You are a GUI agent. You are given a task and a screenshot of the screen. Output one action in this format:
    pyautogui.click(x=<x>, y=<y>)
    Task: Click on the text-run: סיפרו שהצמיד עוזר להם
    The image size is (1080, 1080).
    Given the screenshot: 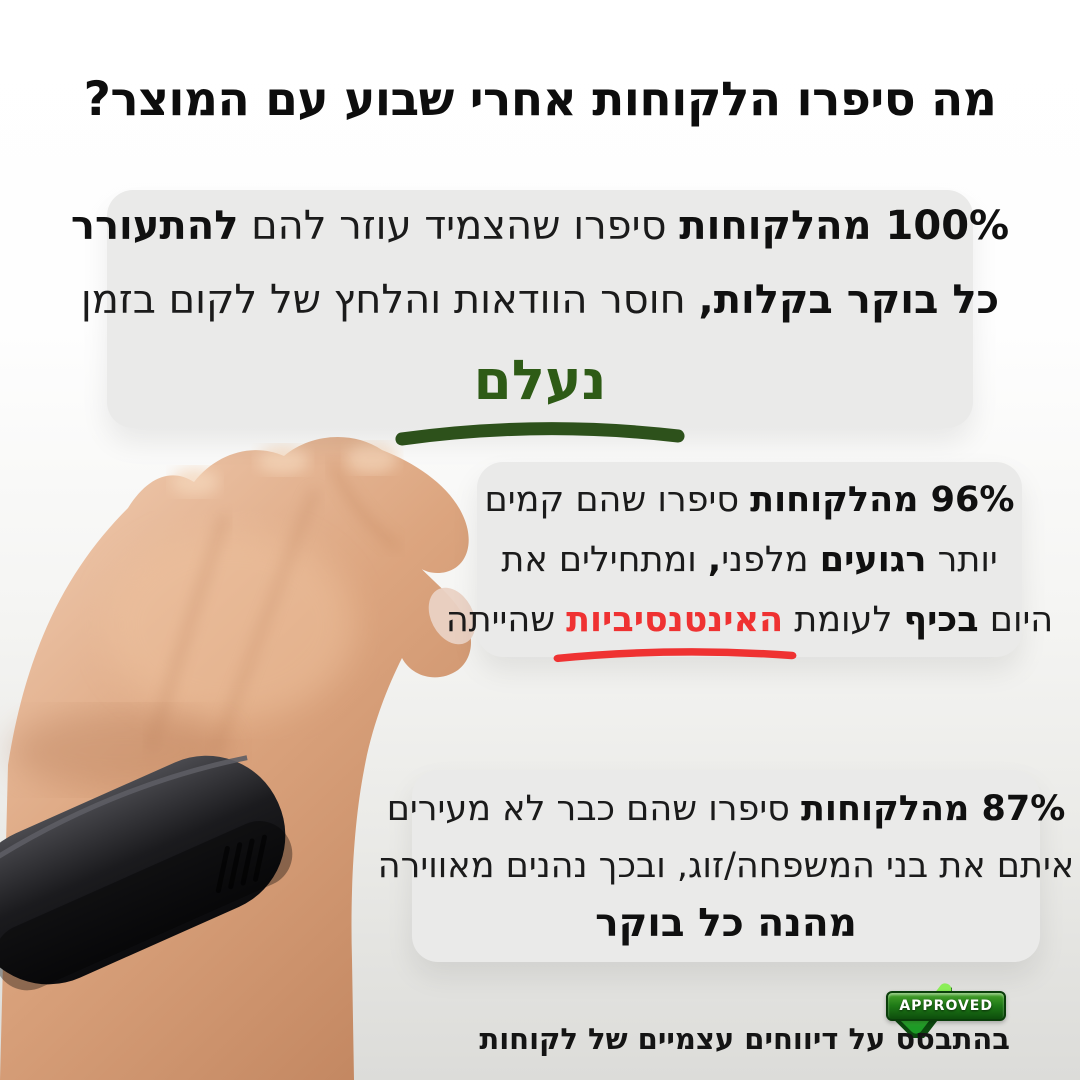 What is the action you would take?
    pyautogui.click(x=459, y=226)
    